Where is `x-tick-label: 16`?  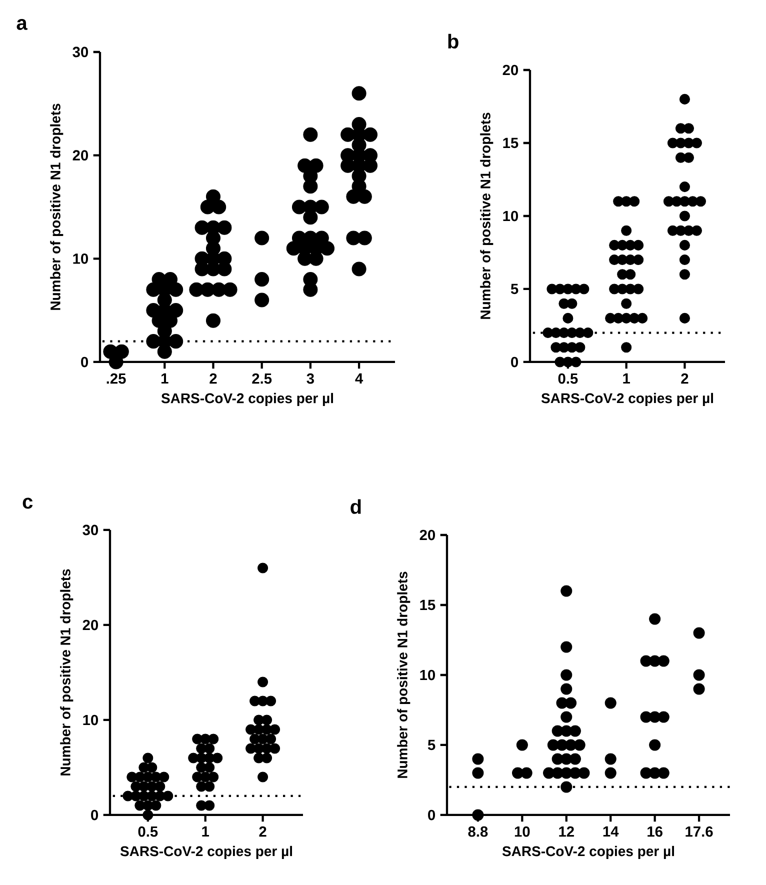 x-tick-label: 16 is located at coordinates (655, 831).